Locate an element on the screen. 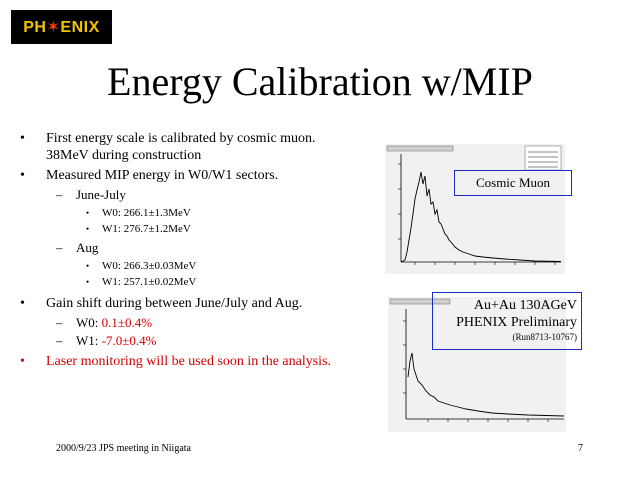 This screenshot has height=480, width=640. logo-suffix: ENIX is located at coordinates (80, 27).